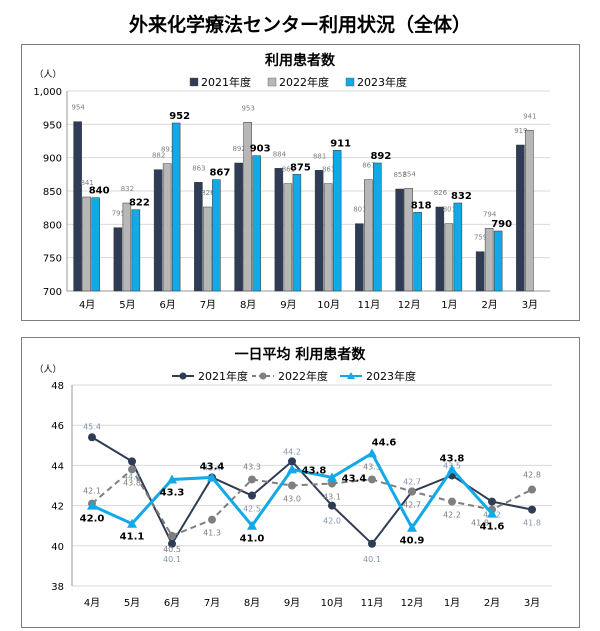 The image size is (600, 631). What do you see at coordinates (384, 442) in the screenshot?
I see `data-label: 44.6` at bounding box center [384, 442].